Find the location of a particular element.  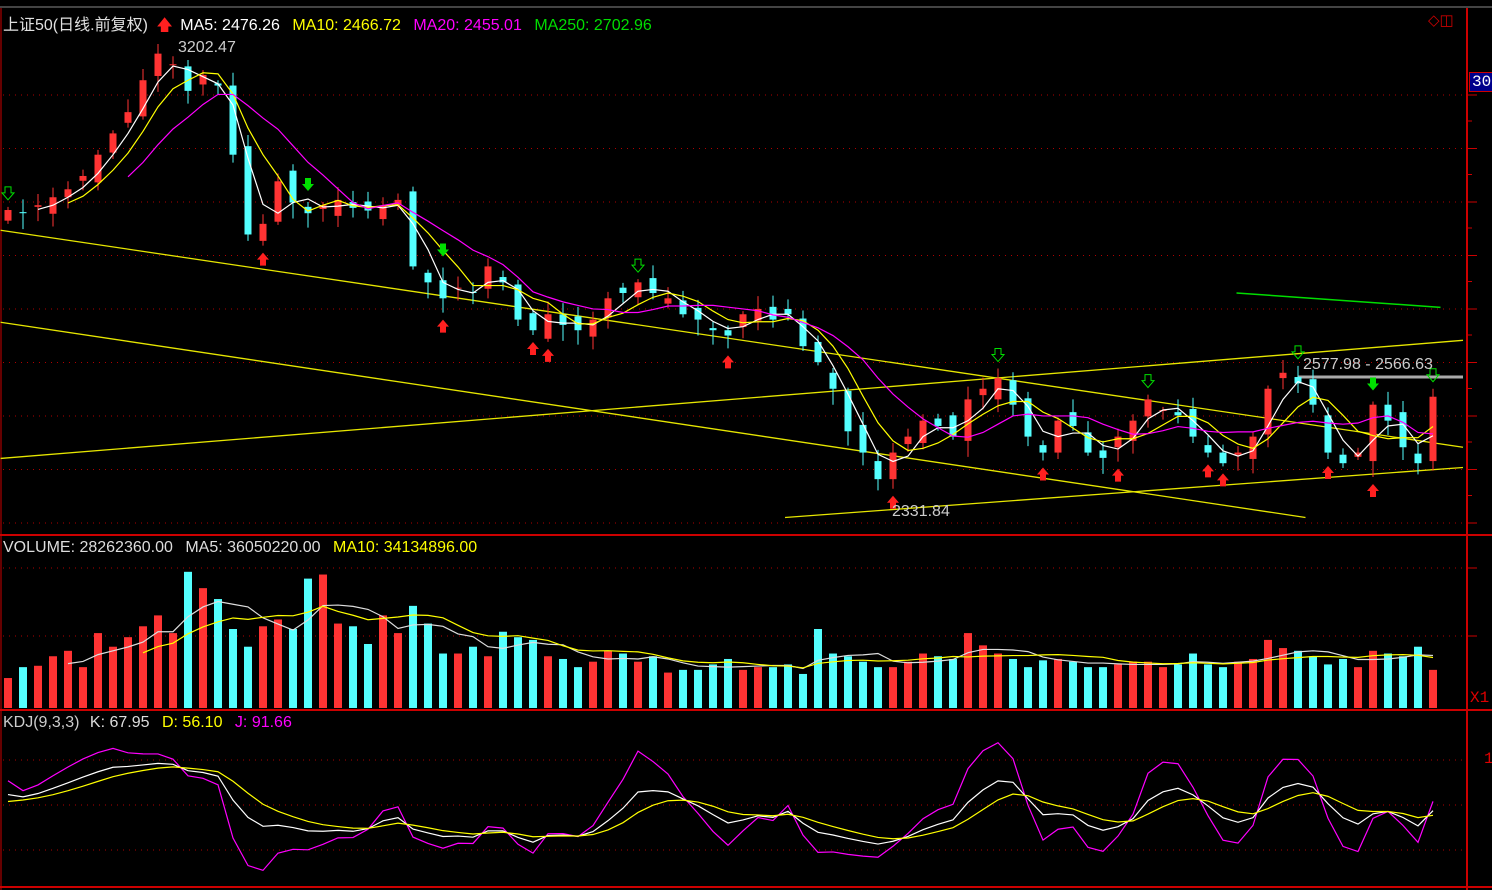

kdj-name: KDJ(9,3,3) is located at coordinates (41, 722).